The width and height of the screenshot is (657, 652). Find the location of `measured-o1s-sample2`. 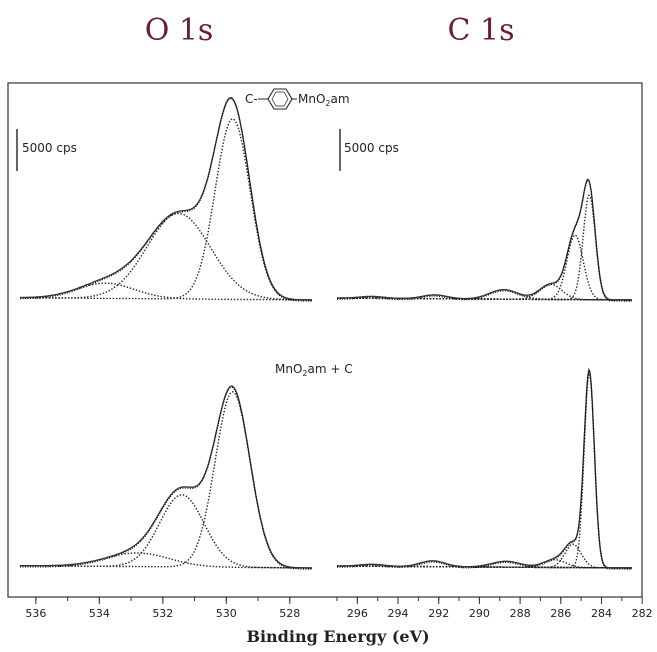

measured-o1s-sample2 is located at coordinates (165, 478).